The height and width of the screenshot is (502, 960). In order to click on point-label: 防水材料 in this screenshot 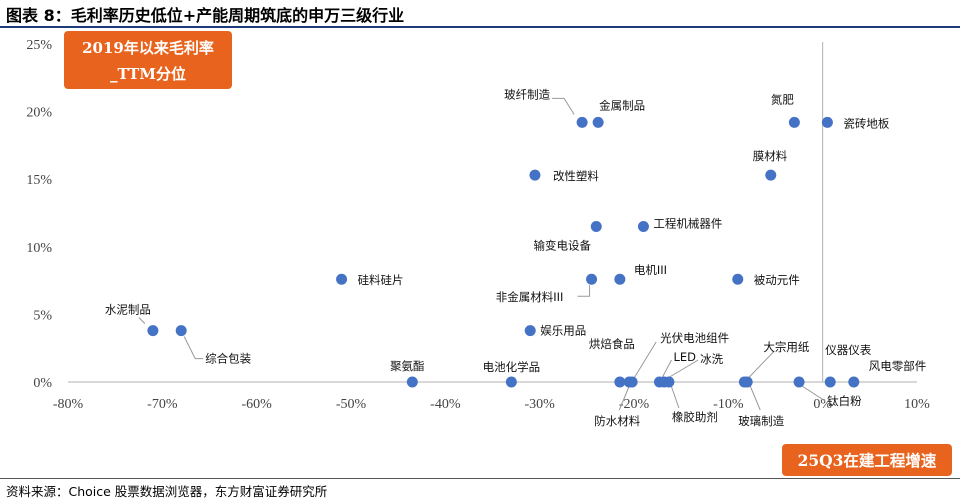, I will do `click(617, 421)`.